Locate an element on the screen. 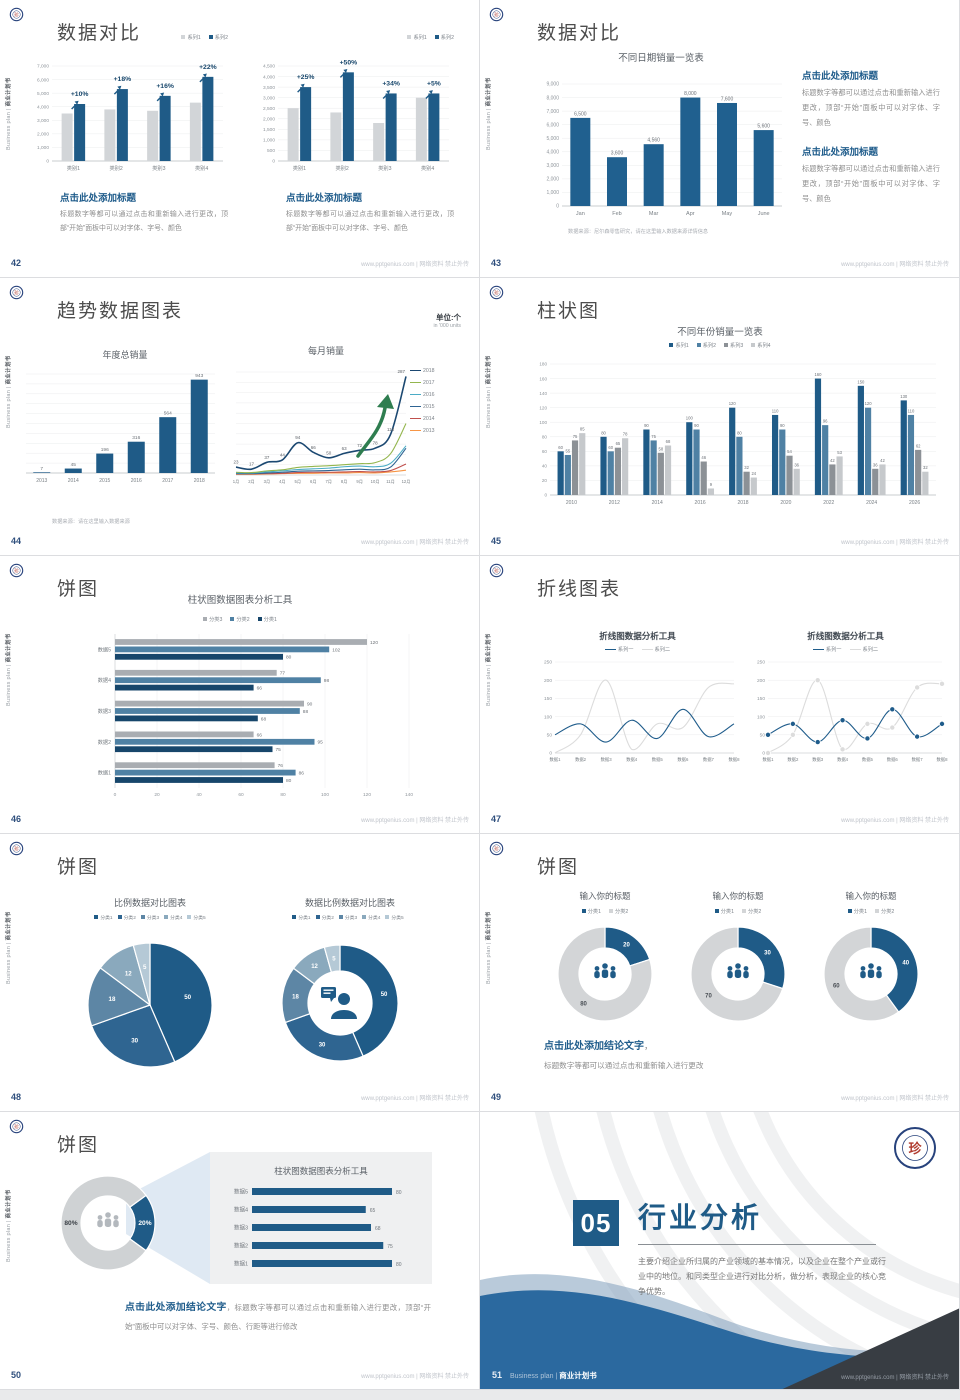  legend-item: 系列一 is located at coordinates (619, 649).